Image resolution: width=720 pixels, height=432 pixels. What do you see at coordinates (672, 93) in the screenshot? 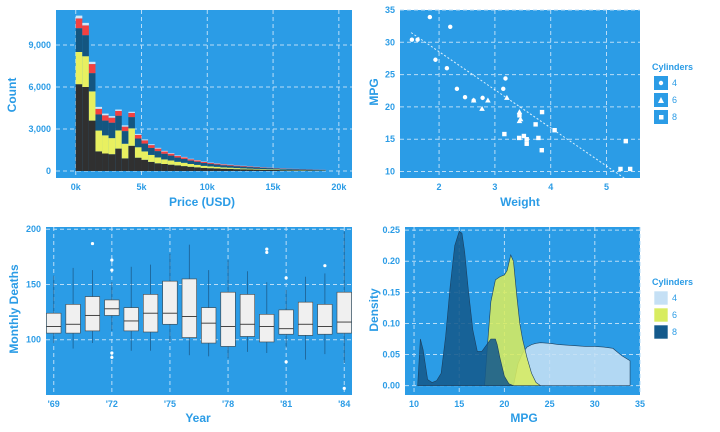
I see `scatter-legend: Cylinders 4 6 8` at bounding box center [672, 93].